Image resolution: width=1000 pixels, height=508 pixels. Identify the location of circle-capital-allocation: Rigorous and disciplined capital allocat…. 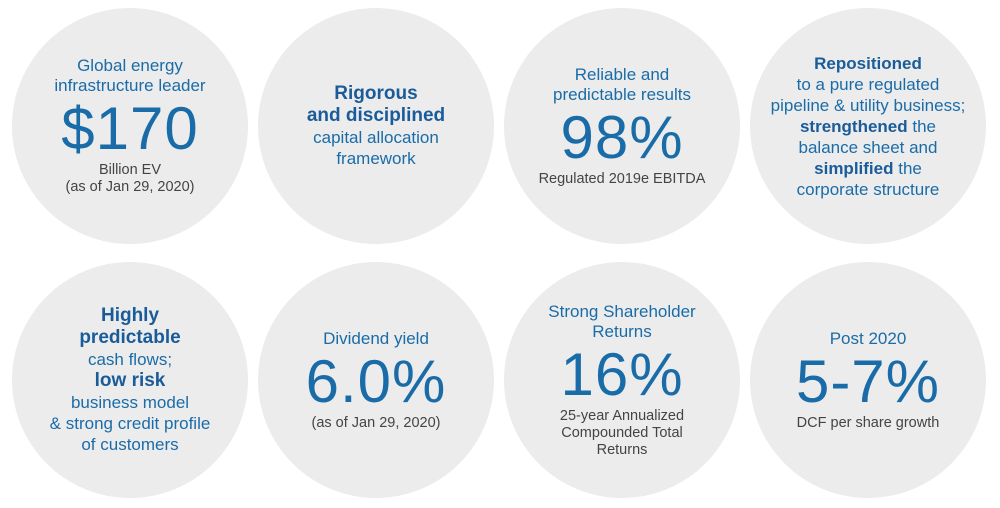
(376, 126).